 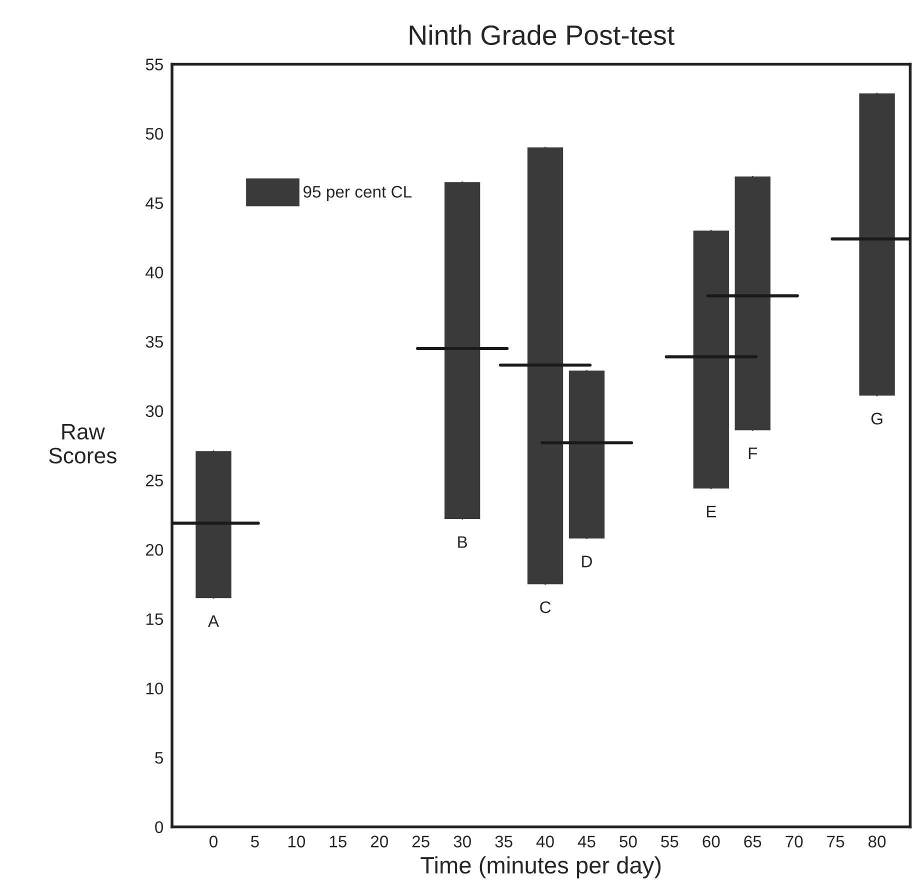 I want to click on x-tick-label: 70, so click(x=794, y=842).